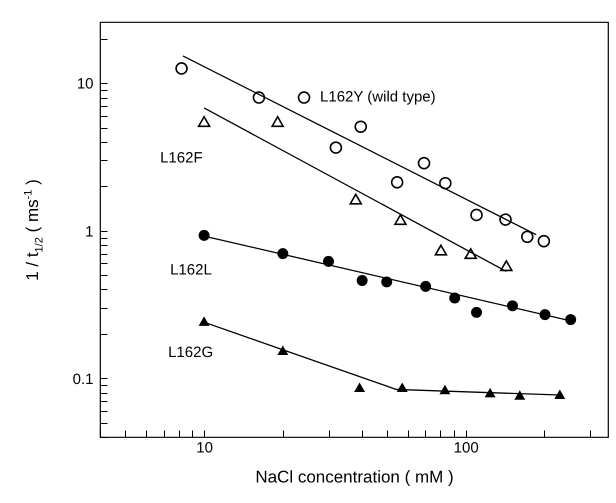 The width and height of the screenshot is (616, 503). I want to click on y-tick-label: 10, so click(85, 84).